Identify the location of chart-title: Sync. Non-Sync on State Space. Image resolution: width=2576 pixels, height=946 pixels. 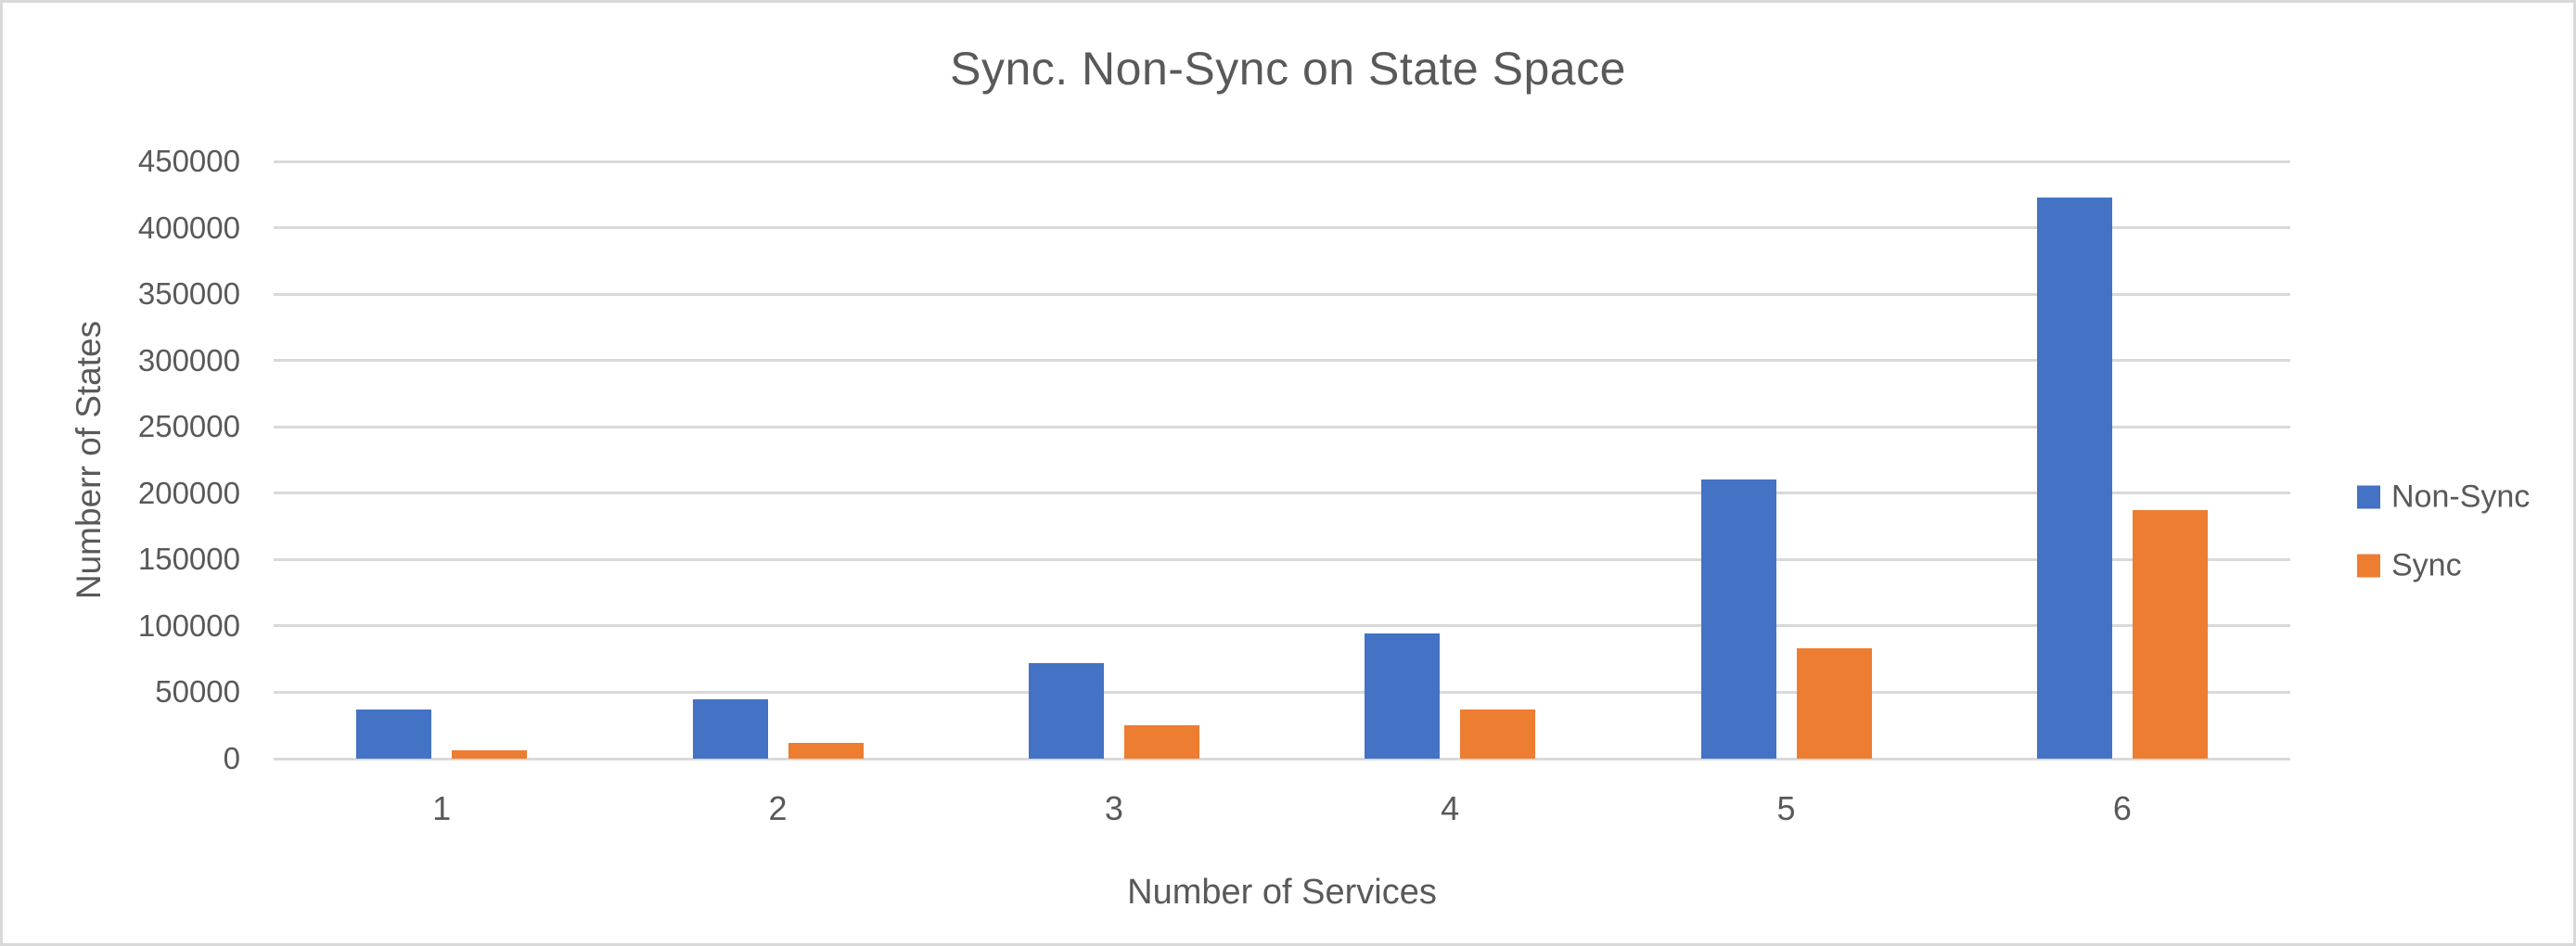
(1288, 69).